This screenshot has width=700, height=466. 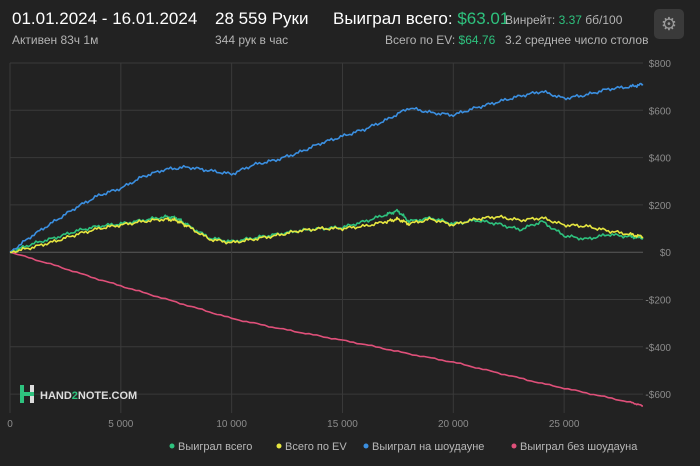 What do you see at coordinates (660, 111) in the screenshot?
I see `y-tick-label: $600` at bounding box center [660, 111].